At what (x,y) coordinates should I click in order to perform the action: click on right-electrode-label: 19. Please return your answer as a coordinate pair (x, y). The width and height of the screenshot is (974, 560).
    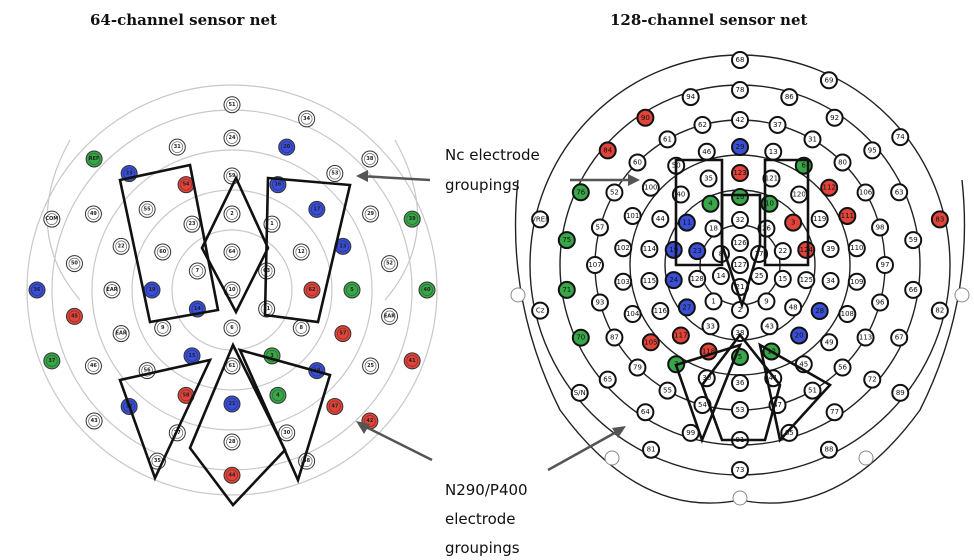
    Looking at the image, I should click on (673, 250).